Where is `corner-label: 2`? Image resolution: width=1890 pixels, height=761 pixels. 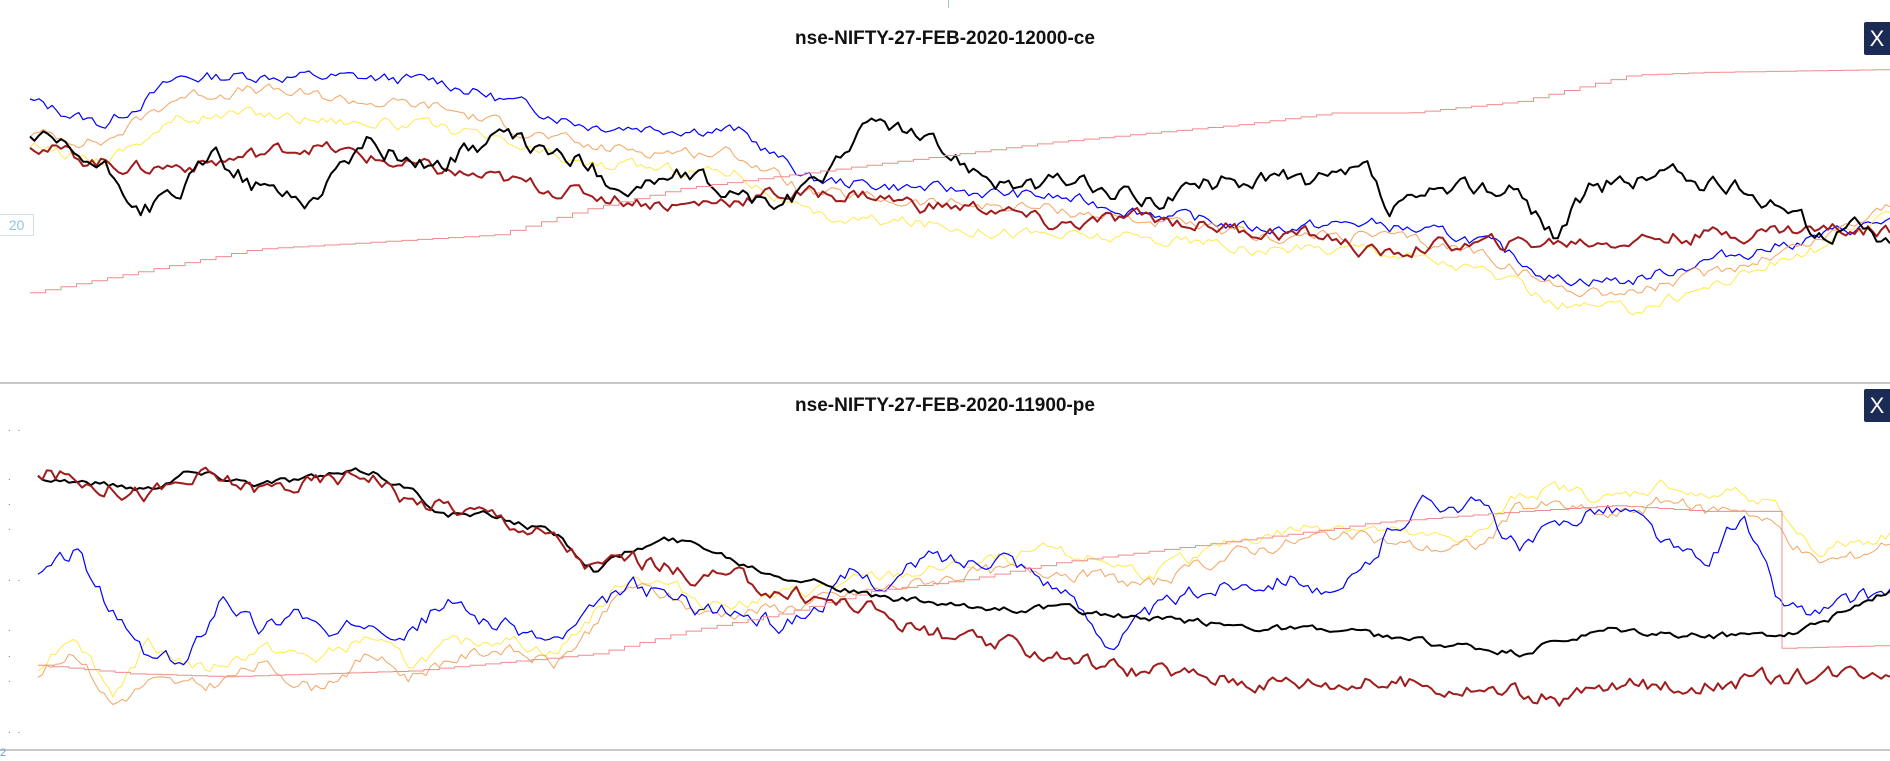 corner-label: 2 is located at coordinates (3, 753).